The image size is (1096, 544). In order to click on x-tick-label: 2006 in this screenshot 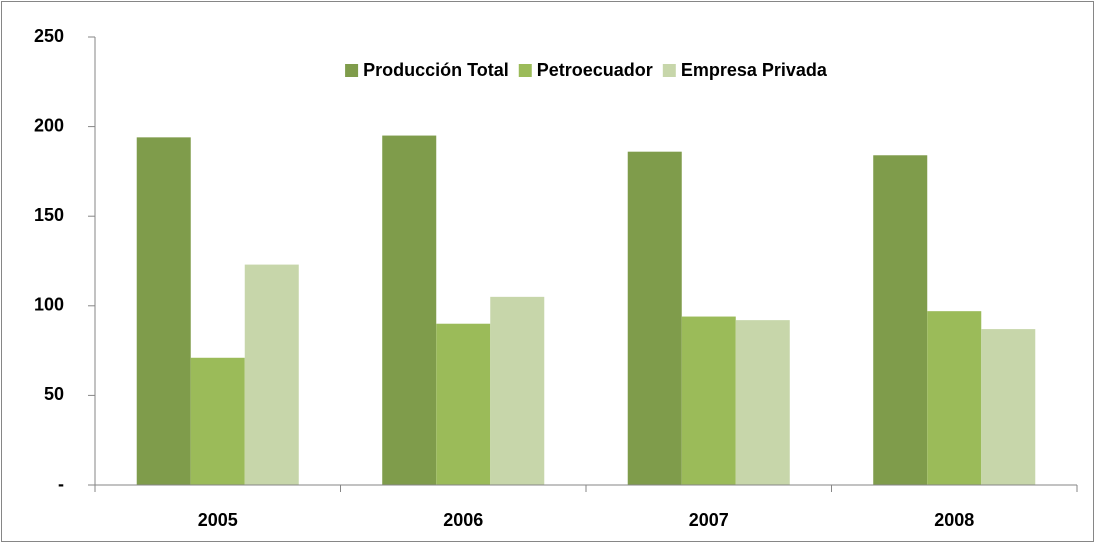, I will do `click(463, 520)`.